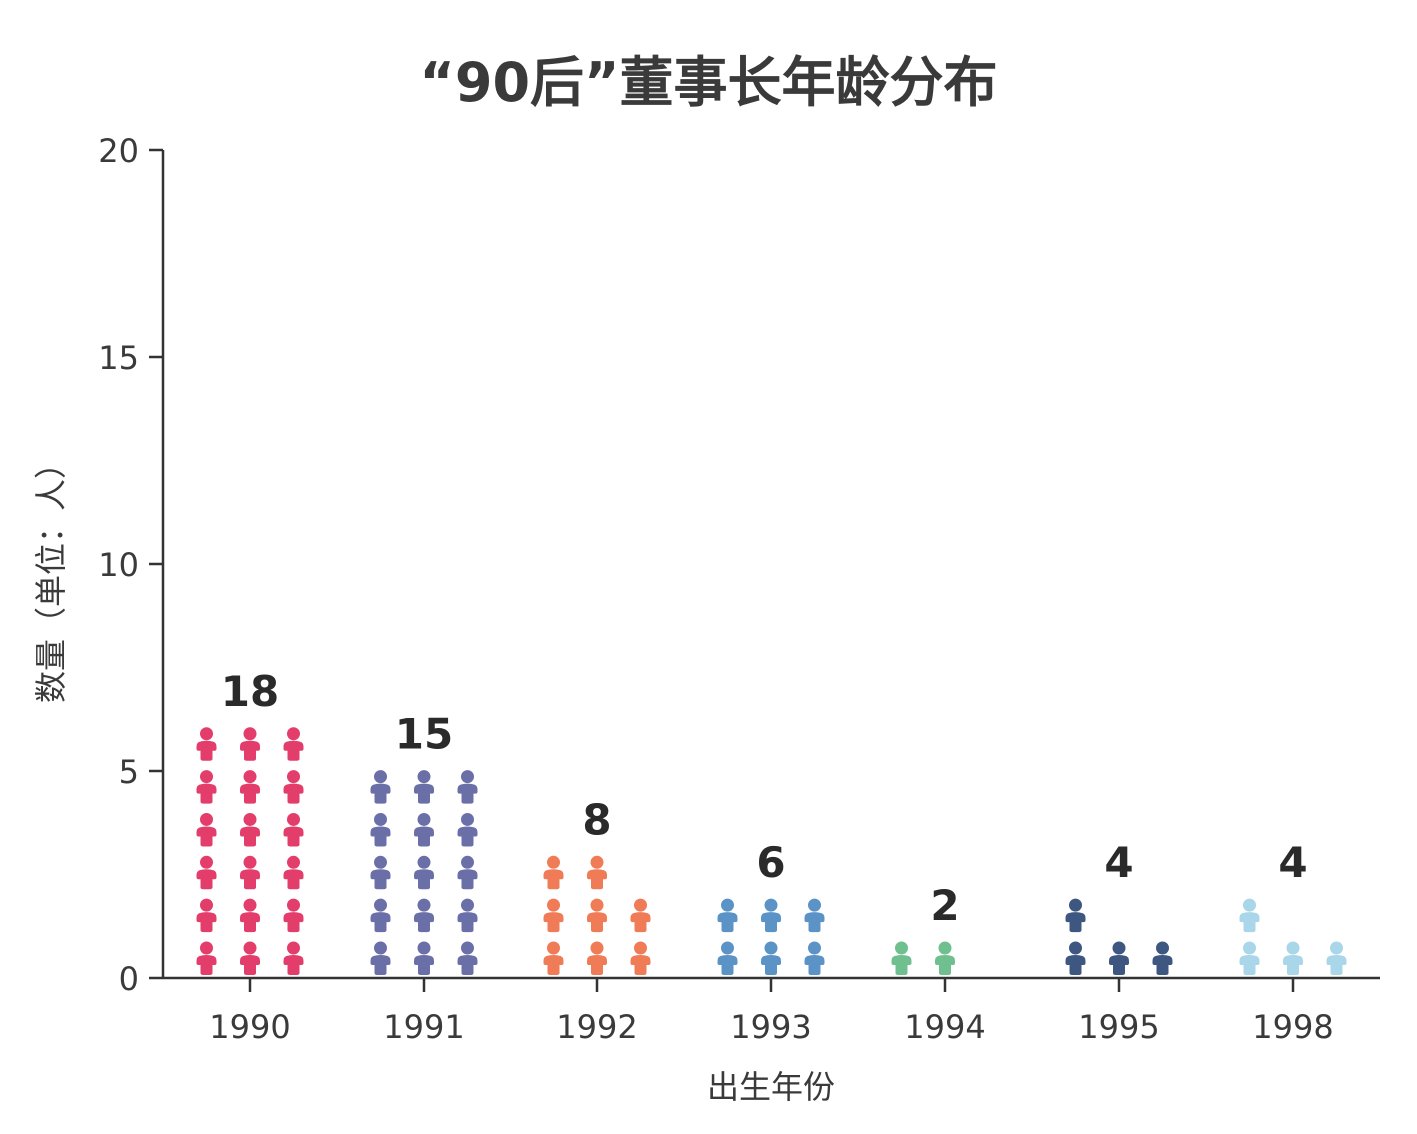 The image size is (1417, 1134). Describe the element at coordinates (118, 358) in the screenshot. I see `y-tick-label: 15` at that location.